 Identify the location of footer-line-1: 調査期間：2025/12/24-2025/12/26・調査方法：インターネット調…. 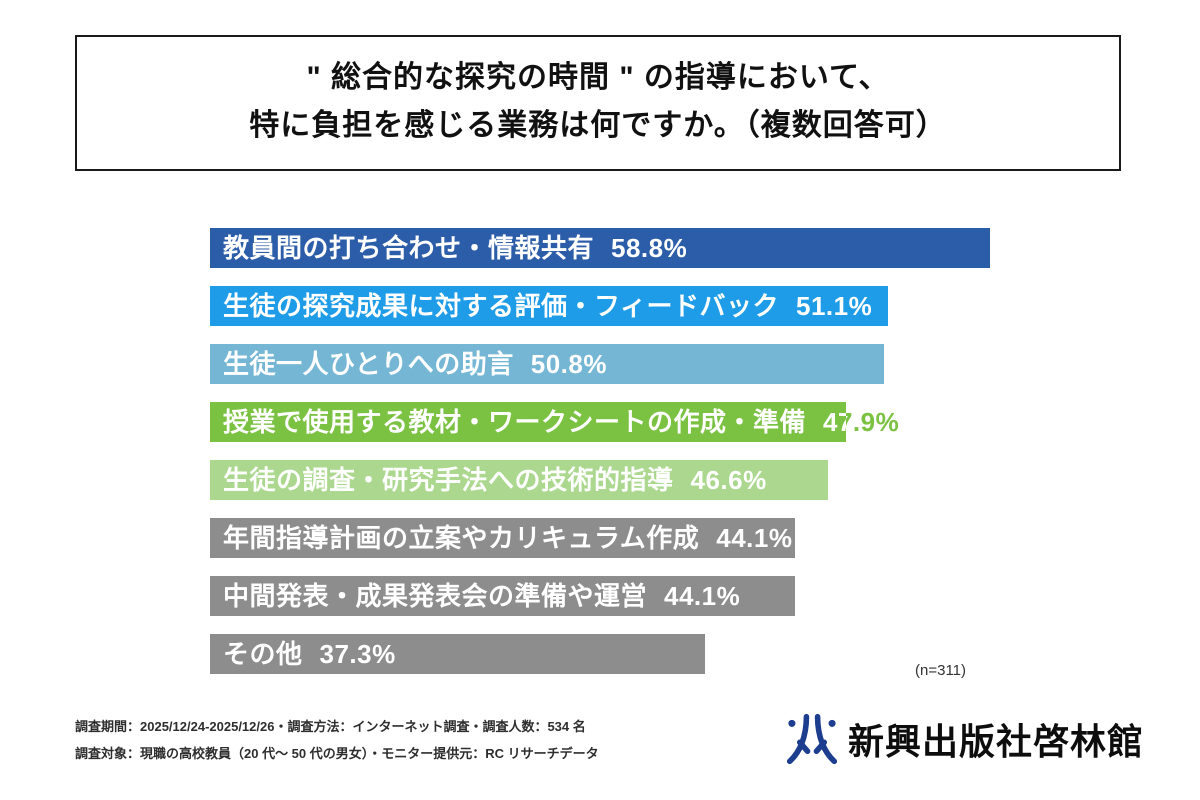
(330, 726).